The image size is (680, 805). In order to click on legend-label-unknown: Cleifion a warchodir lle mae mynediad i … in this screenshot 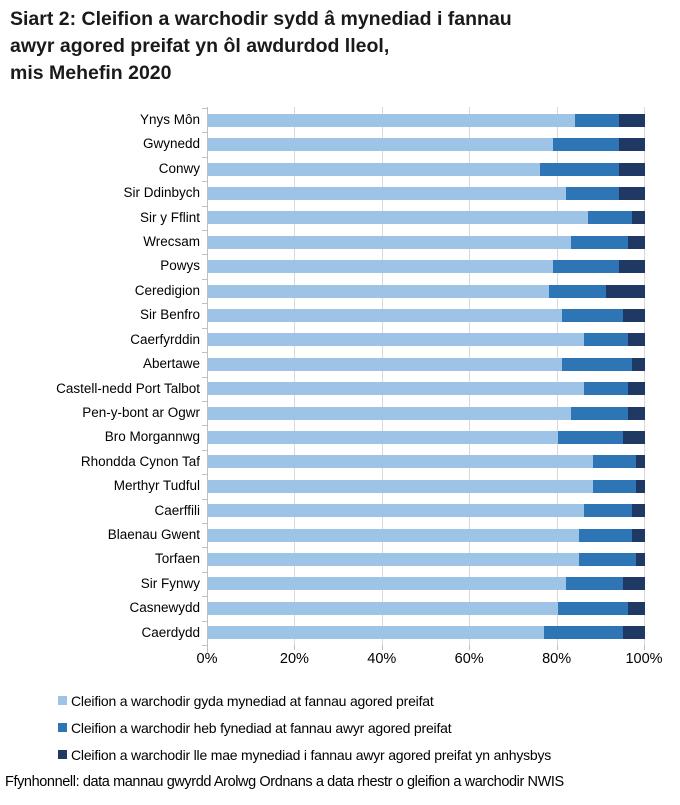, I will do `click(311, 754)`.